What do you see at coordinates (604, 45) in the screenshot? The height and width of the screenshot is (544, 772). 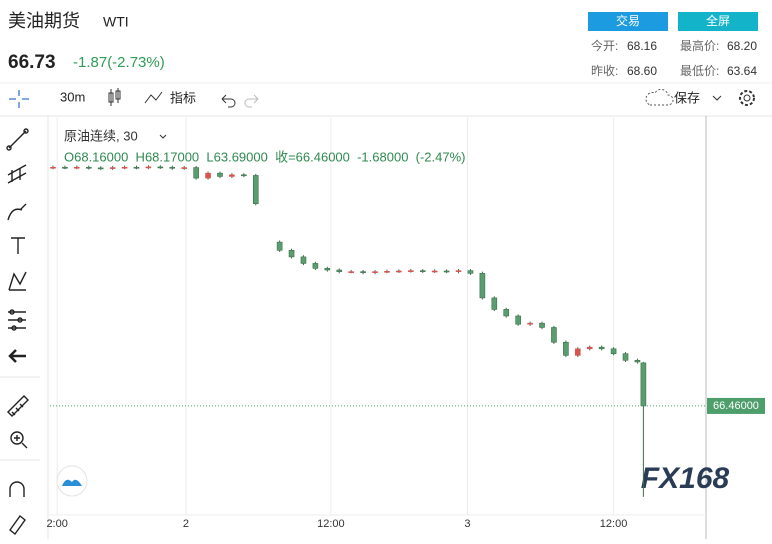 I see `stat-label: 今开:` at bounding box center [604, 45].